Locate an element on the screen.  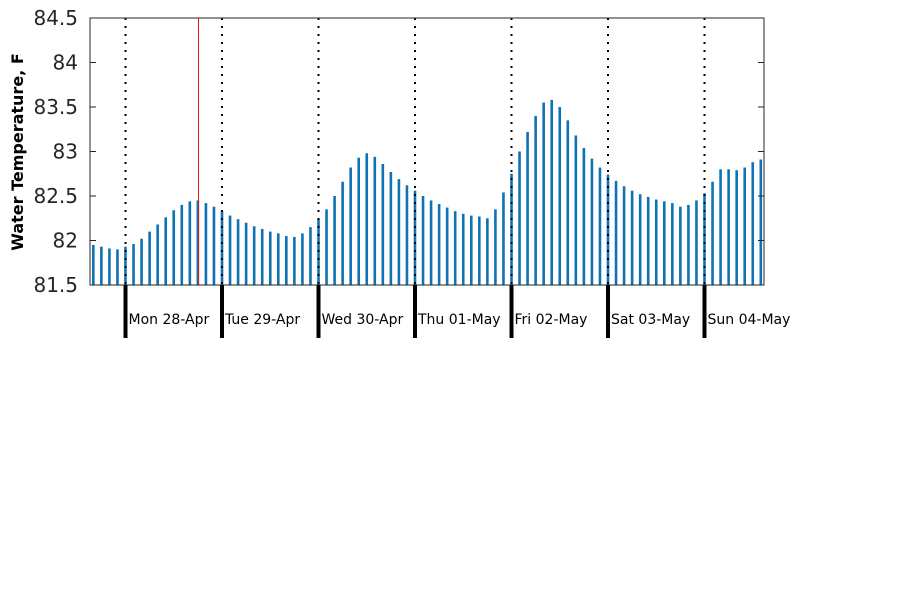
day-label: Mon 28-Apr is located at coordinates (169, 320).